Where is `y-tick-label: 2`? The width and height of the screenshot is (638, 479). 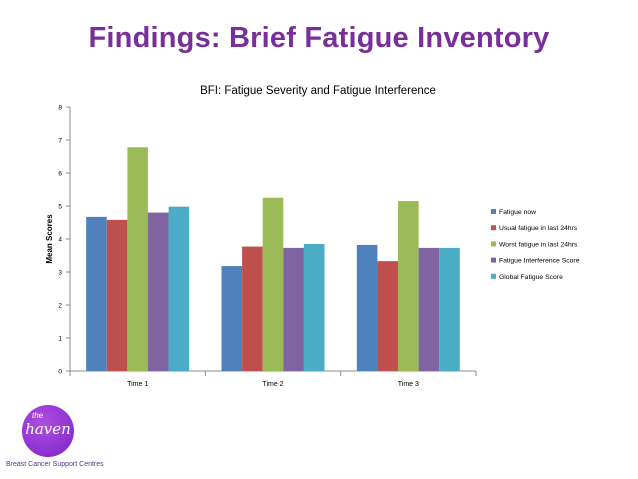
y-tick-label: 2 is located at coordinates (60, 306).